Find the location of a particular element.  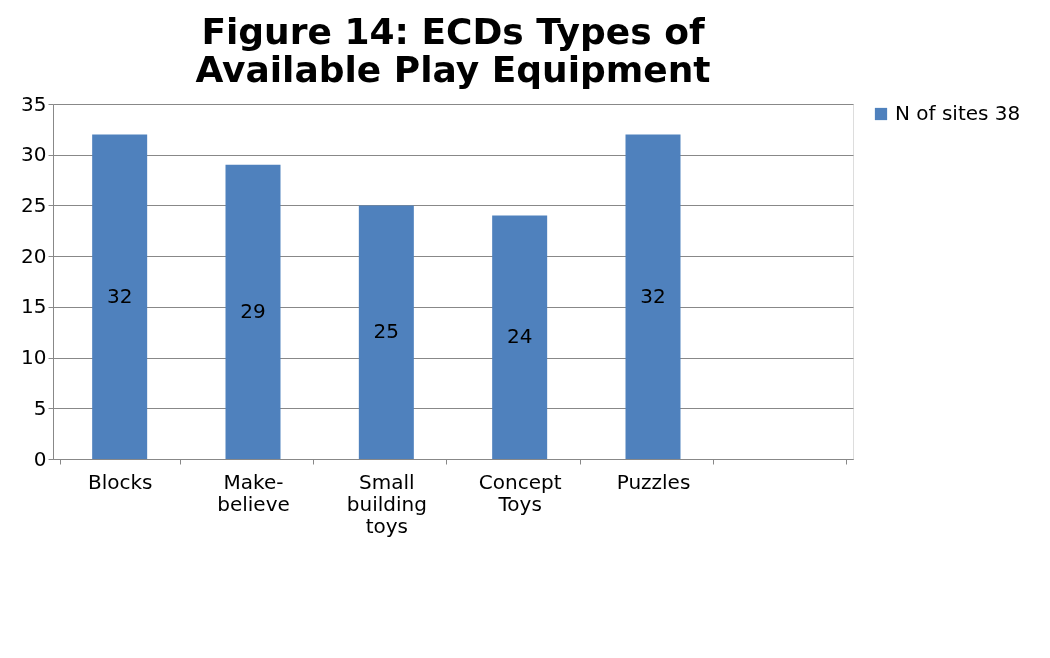

y-tick-label: 0 is located at coordinates (40, 458).